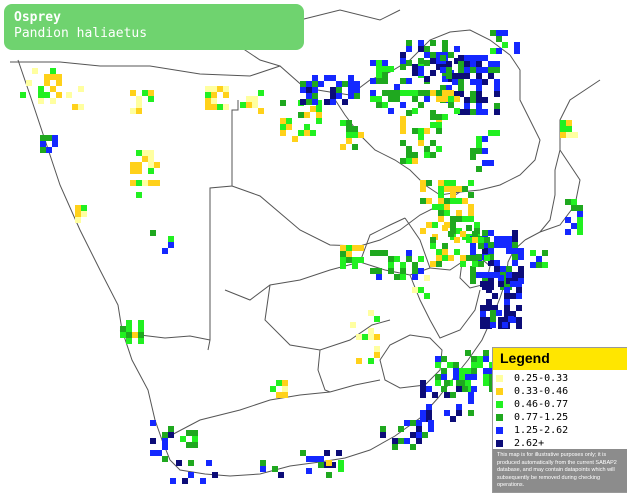  What do you see at coordinates (499, 443) in the screenshot?
I see `legend-swatch` at bounding box center [499, 443].